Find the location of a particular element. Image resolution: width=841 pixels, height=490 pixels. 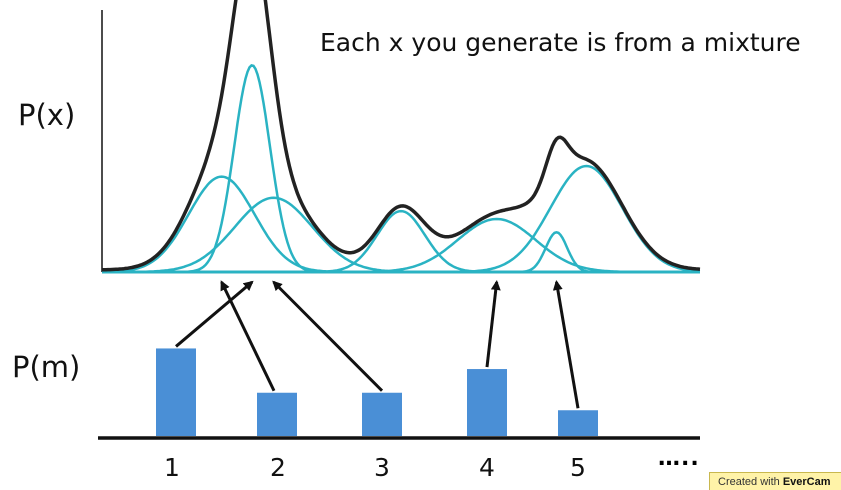

category-label-3: 3 is located at coordinates (382, 467).